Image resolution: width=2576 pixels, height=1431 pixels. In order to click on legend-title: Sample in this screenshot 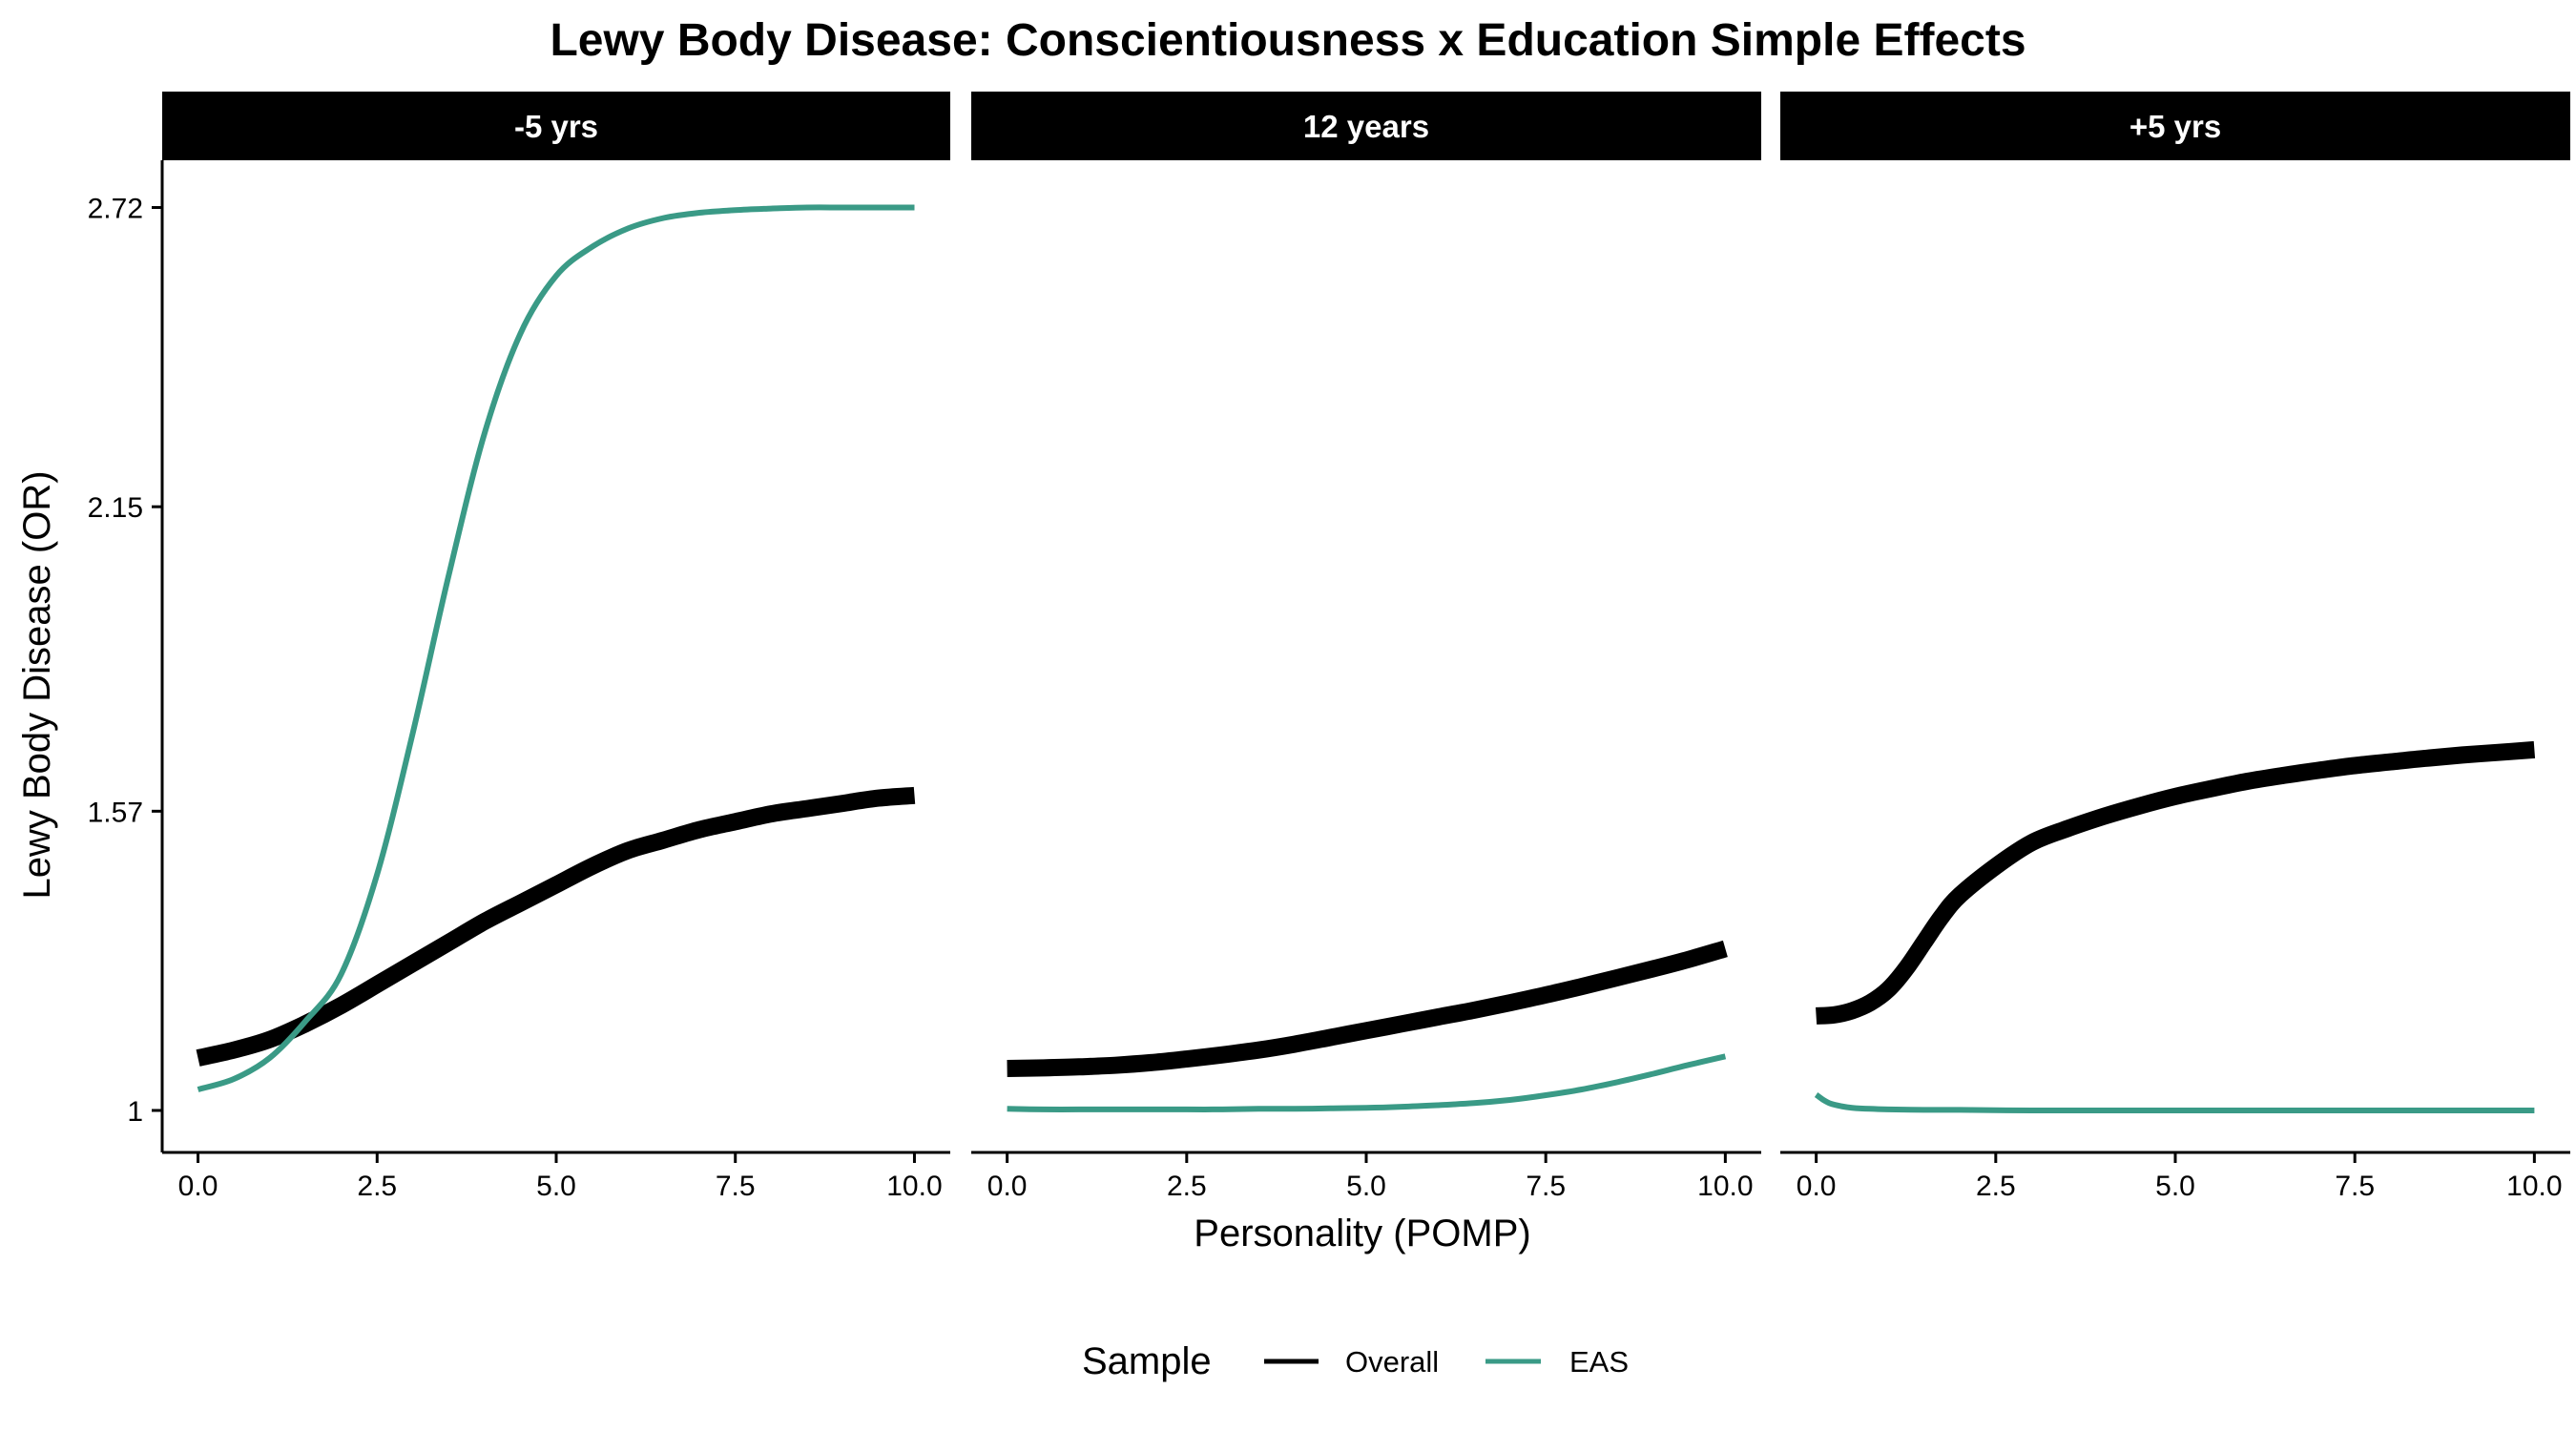, I will do `click(1147, 1361)`.